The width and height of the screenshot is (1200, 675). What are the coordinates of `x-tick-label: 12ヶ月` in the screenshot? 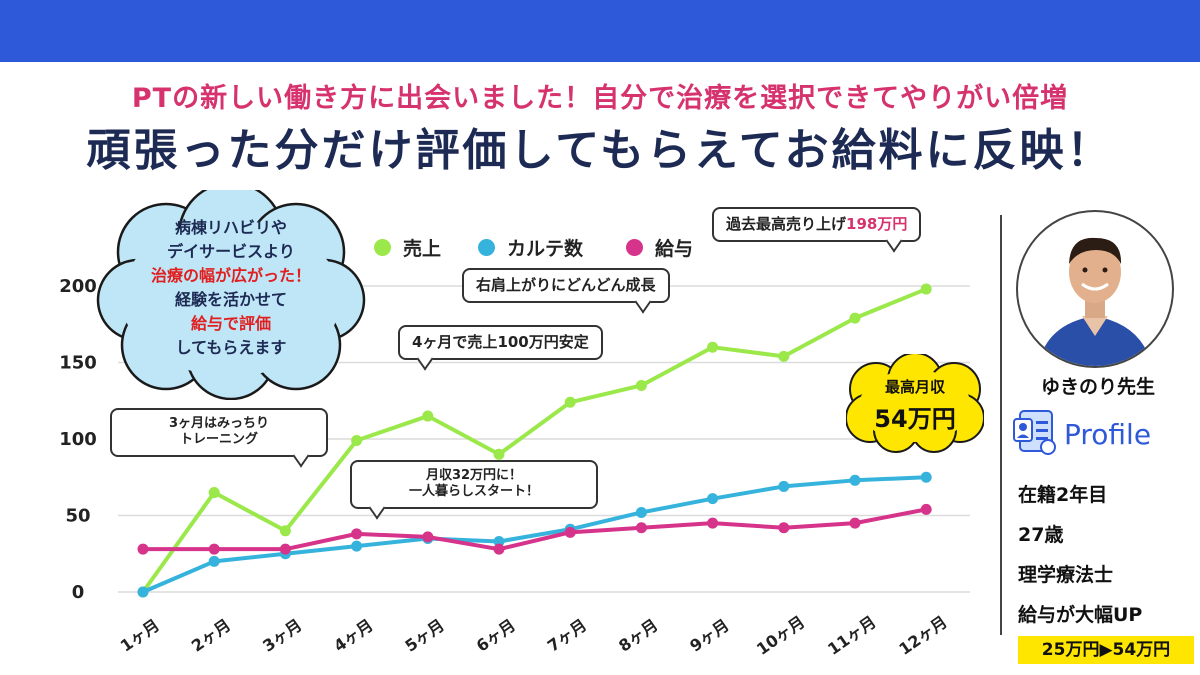 It's located at (922, 635).